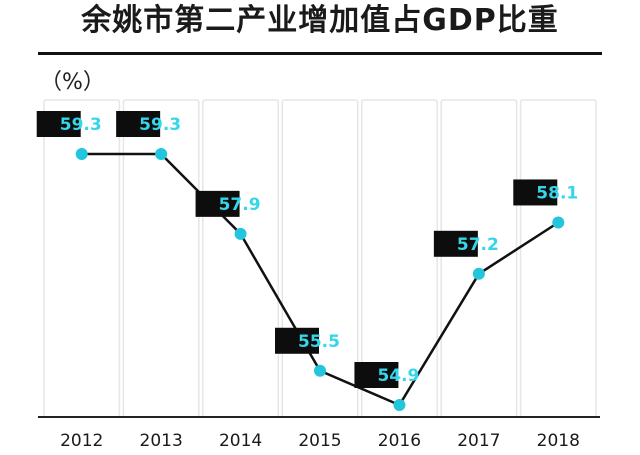  I want to click on data-label: 57.9, so click(228, 203).